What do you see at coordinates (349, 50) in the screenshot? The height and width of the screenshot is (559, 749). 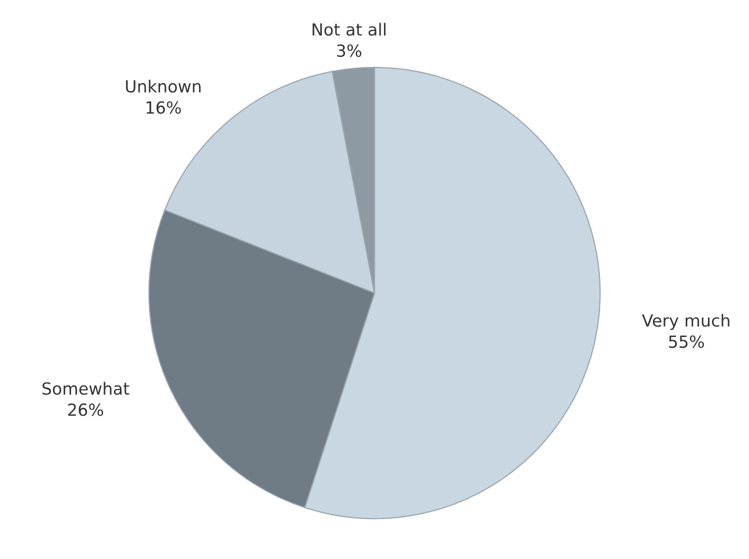 I see `data-label: 3%` at bounding box center [349, 50].